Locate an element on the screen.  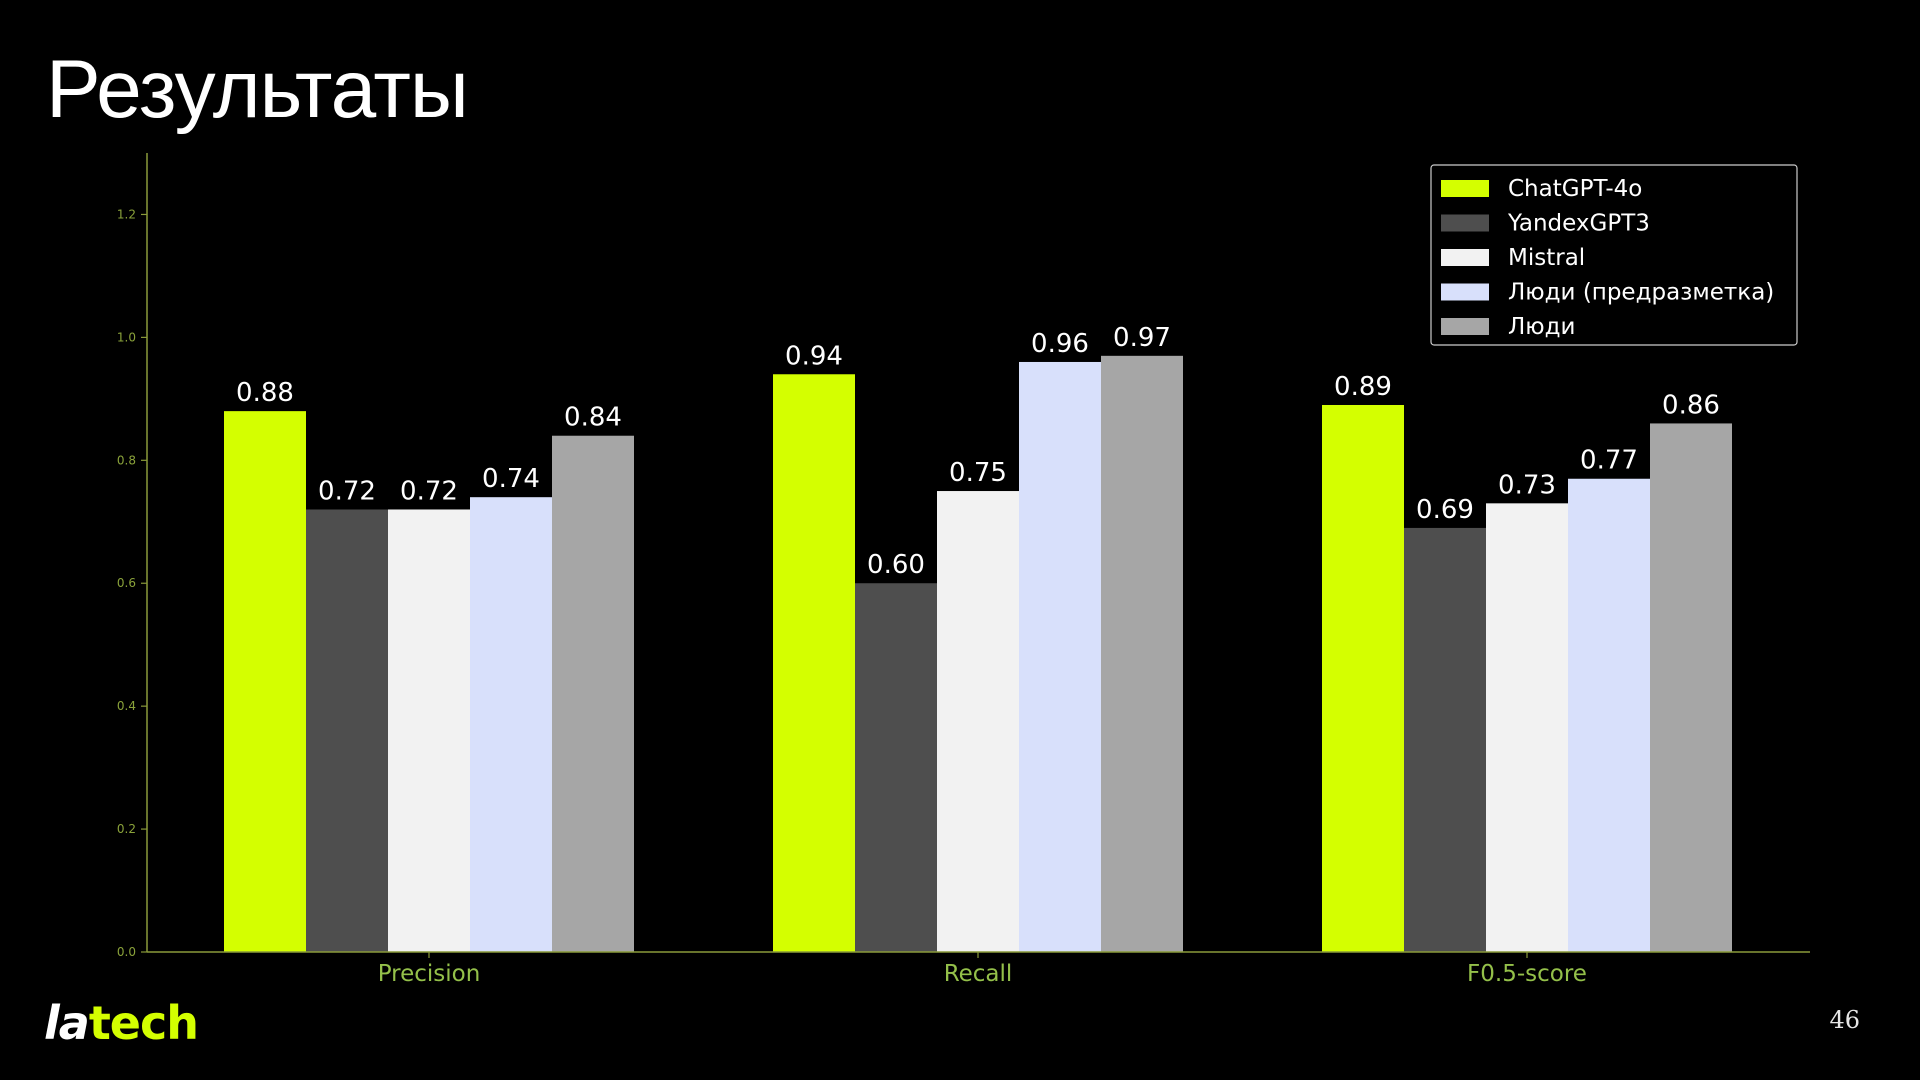
legend-label: Mistral is located at coordinates (1546, 258).